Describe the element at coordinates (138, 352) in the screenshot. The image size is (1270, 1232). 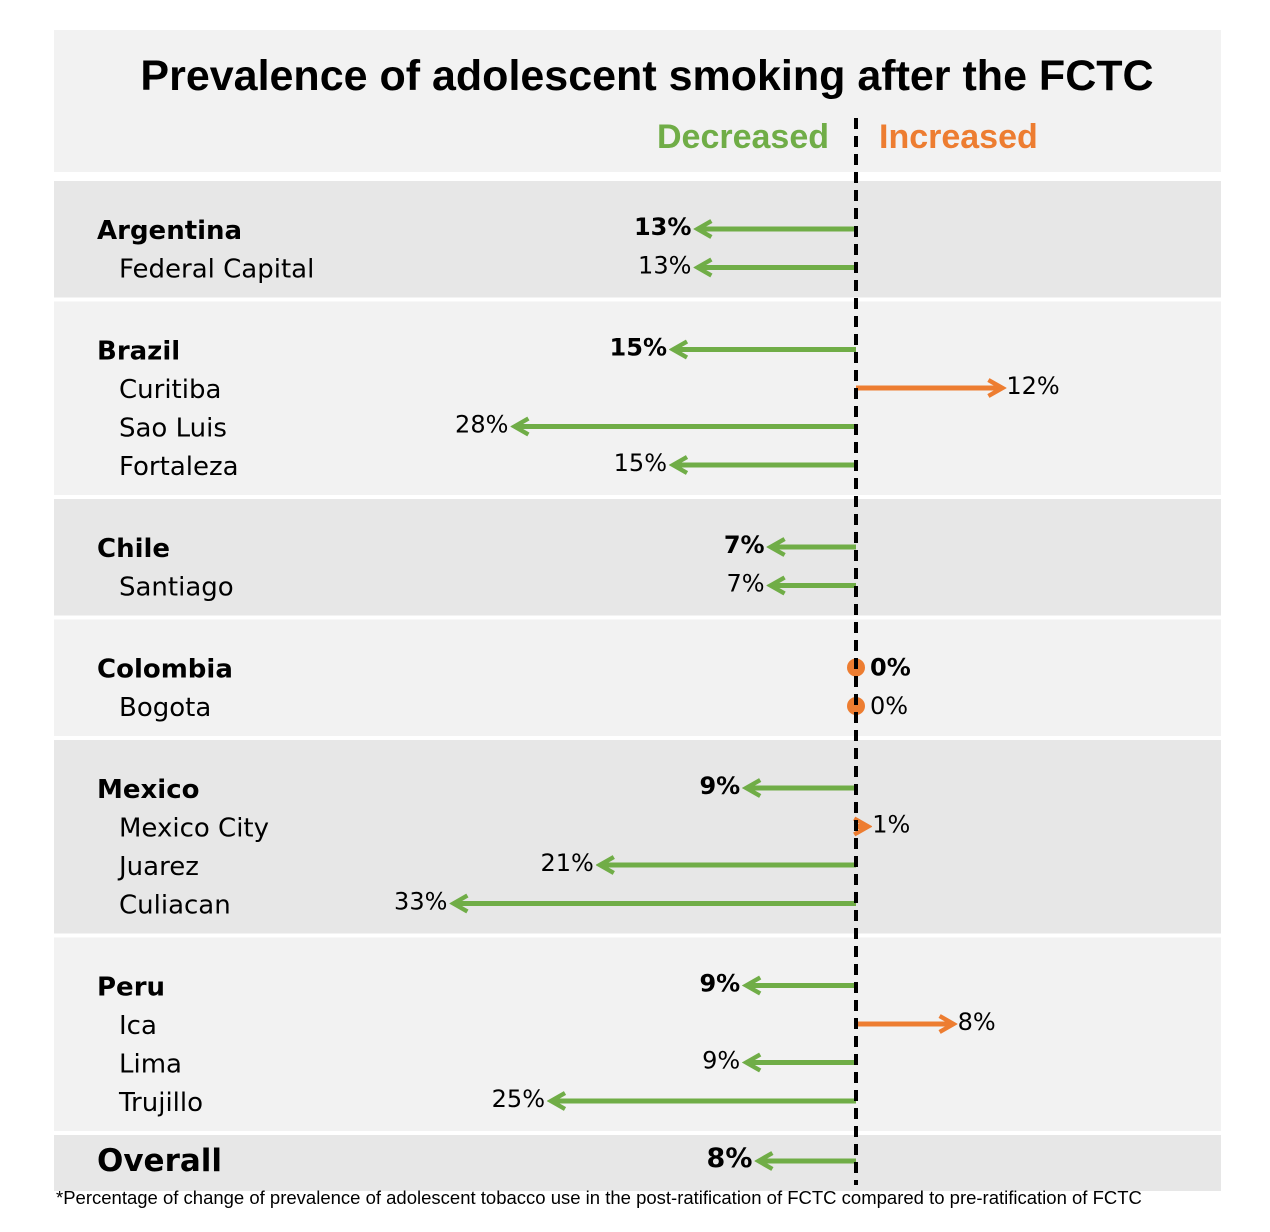
I see `country-label-brazil: Brazil` at that location.